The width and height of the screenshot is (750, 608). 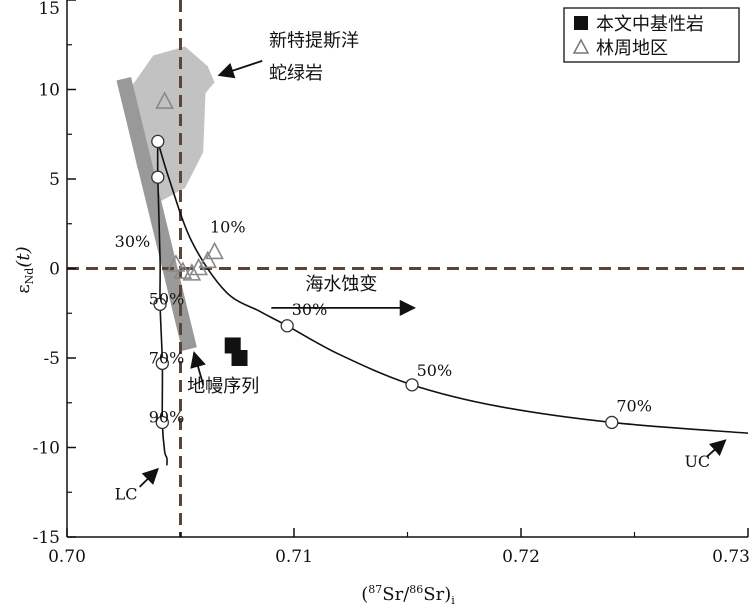 I want to click on x-tick-label-0: 0.70, so click(x=67, y=557).